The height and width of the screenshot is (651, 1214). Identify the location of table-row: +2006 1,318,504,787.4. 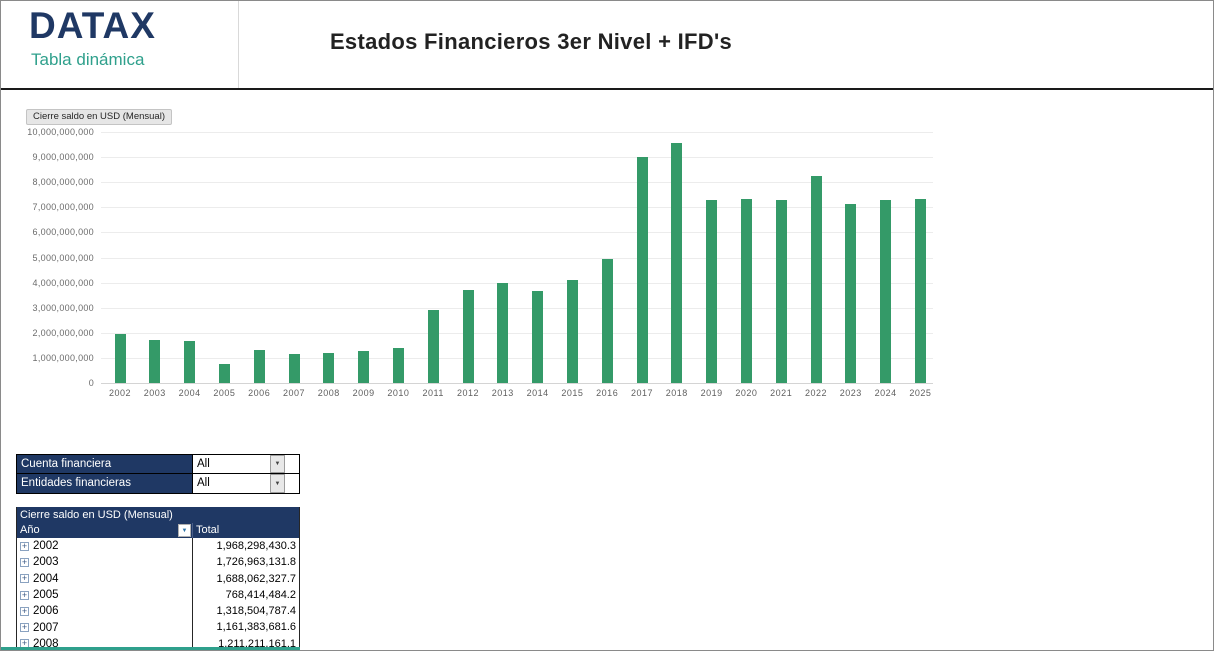
(158, 611).